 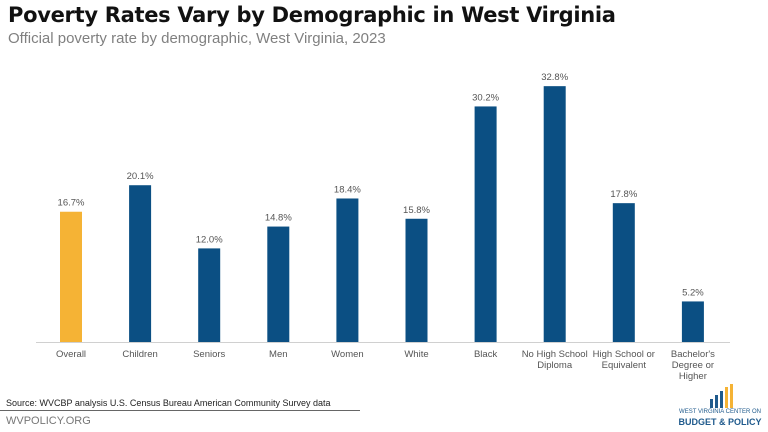 What do you see at coordinates (416, 354) in the screenshot?
I see `category-label: White` at bounding box center [416, 354].